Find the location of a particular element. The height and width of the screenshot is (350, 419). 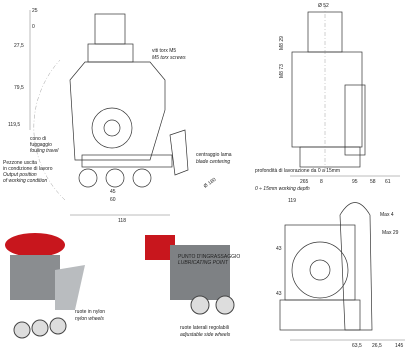

tool-holder is located at coordinates (110, 29).